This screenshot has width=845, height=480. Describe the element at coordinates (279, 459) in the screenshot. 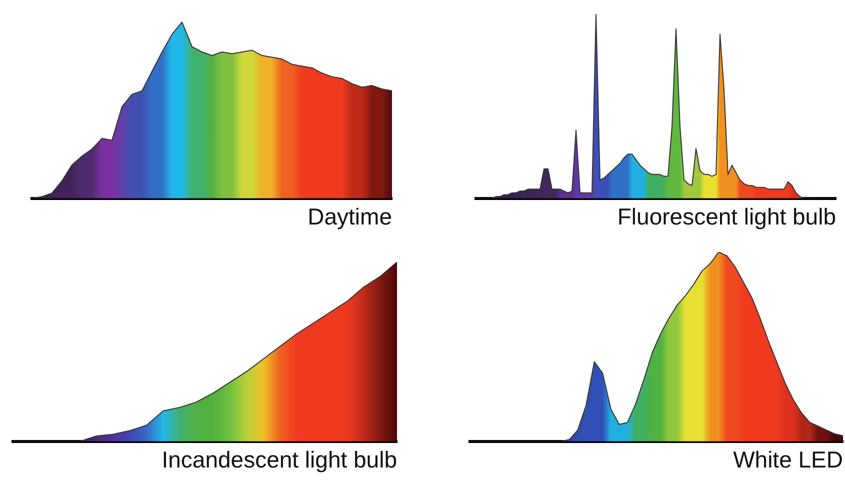

I see `x-axis-title: Incandescent light bulb` at that location.